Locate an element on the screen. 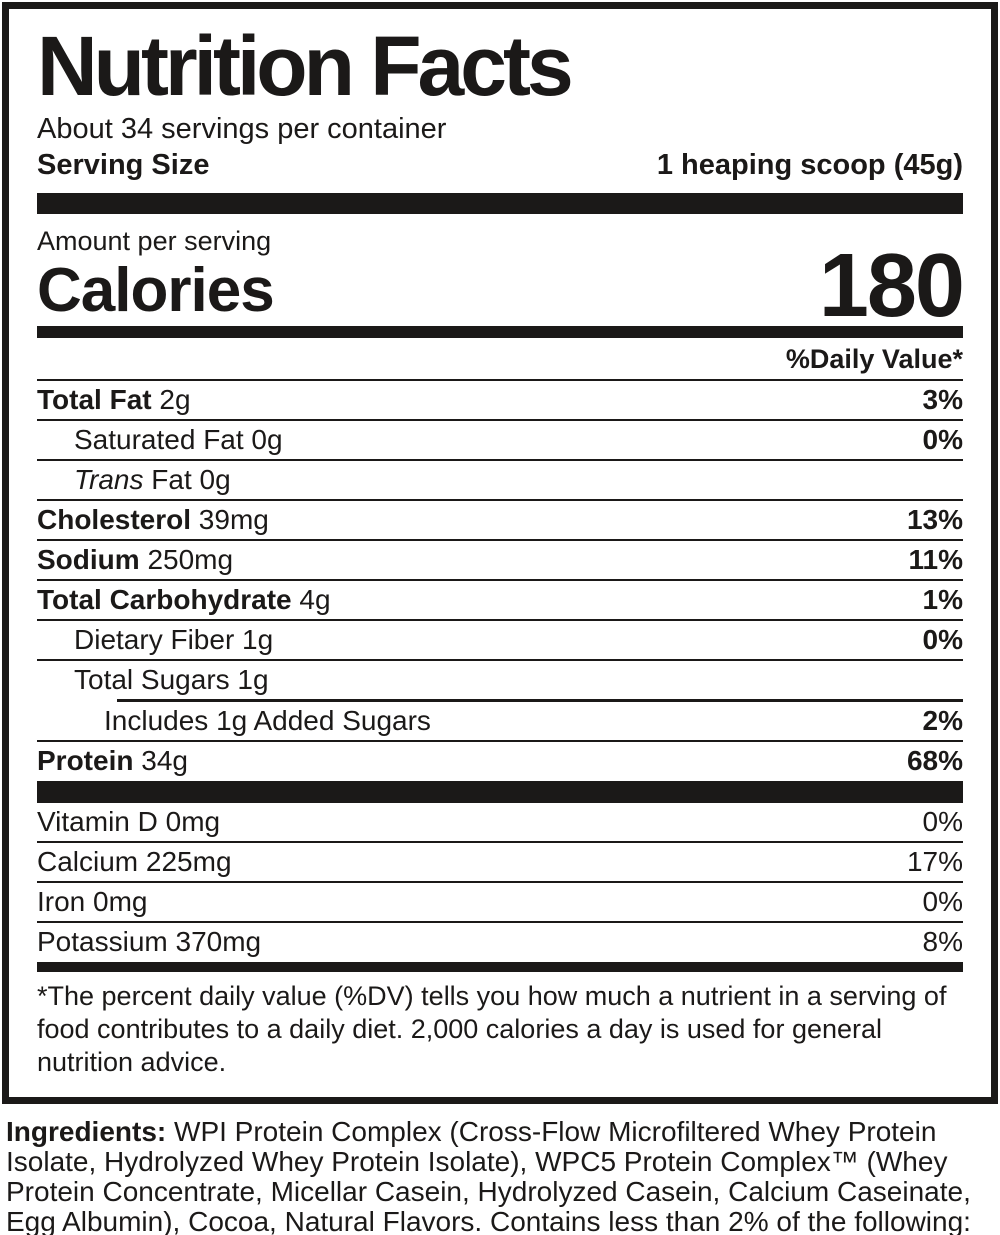 Image resolution: width=1000 pixels, height=1235 pixels. nutrient-row: Dietary Fiber 1g 0% is located at coordinates (500, 641).